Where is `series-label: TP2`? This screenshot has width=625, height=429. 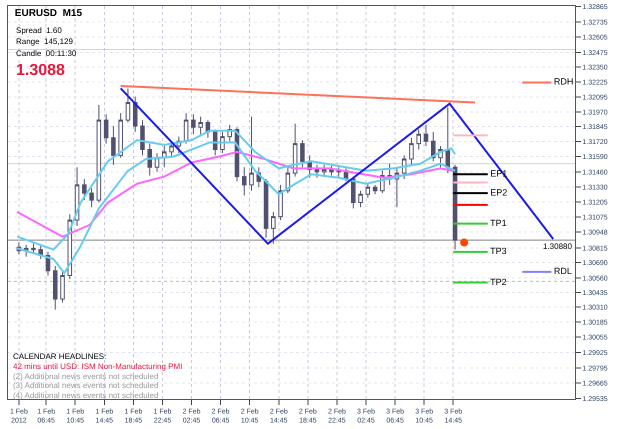 series-label: TP2 is located at coordinates (497, 281).